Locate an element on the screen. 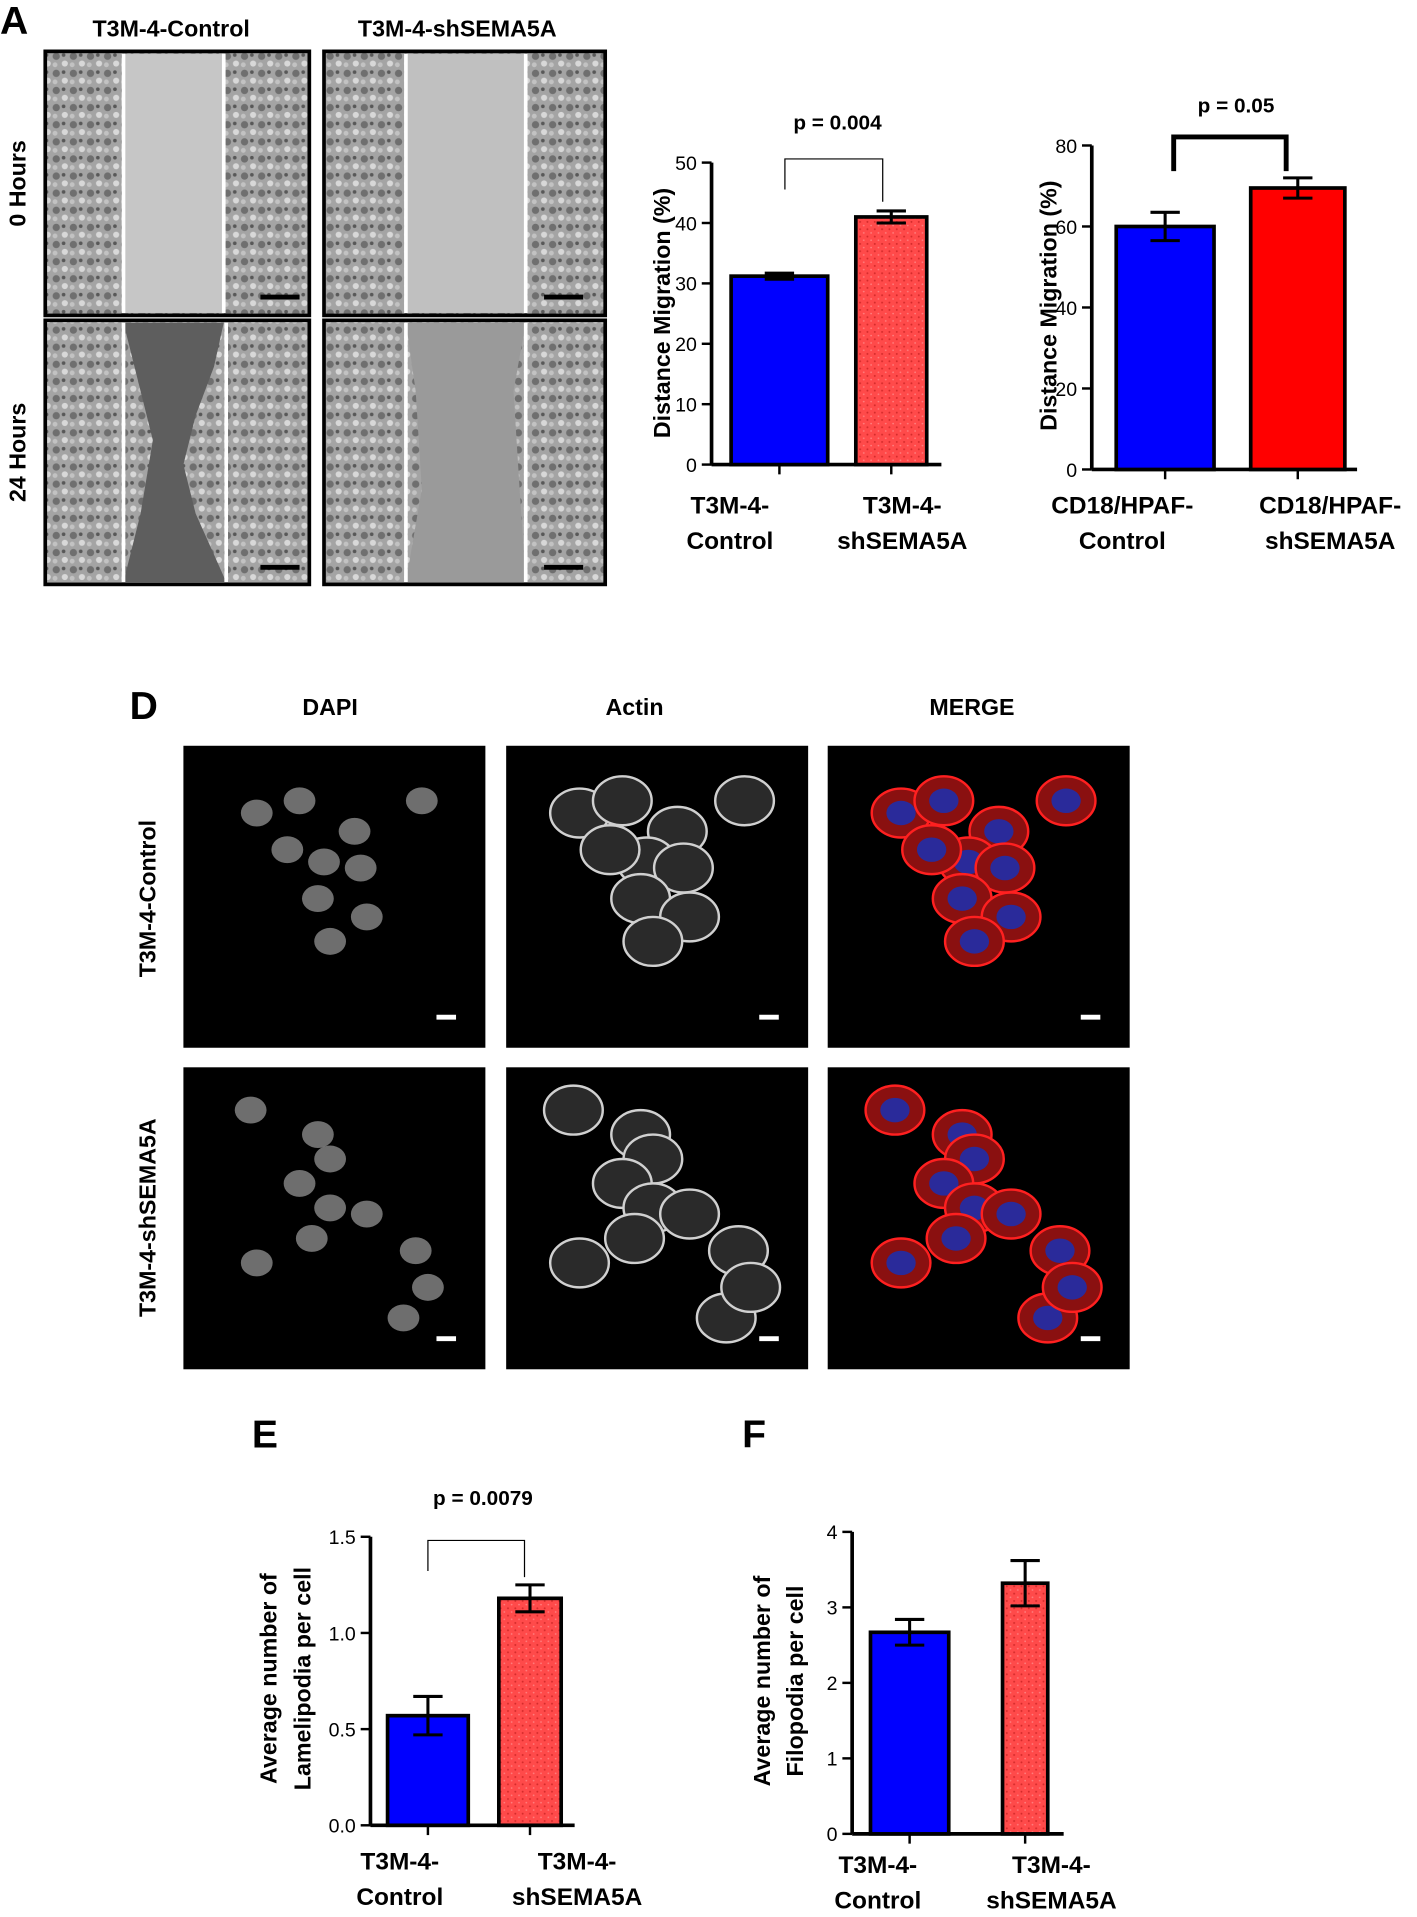  y-tick-label: 0.5 is located at coordinates (342, 1730).